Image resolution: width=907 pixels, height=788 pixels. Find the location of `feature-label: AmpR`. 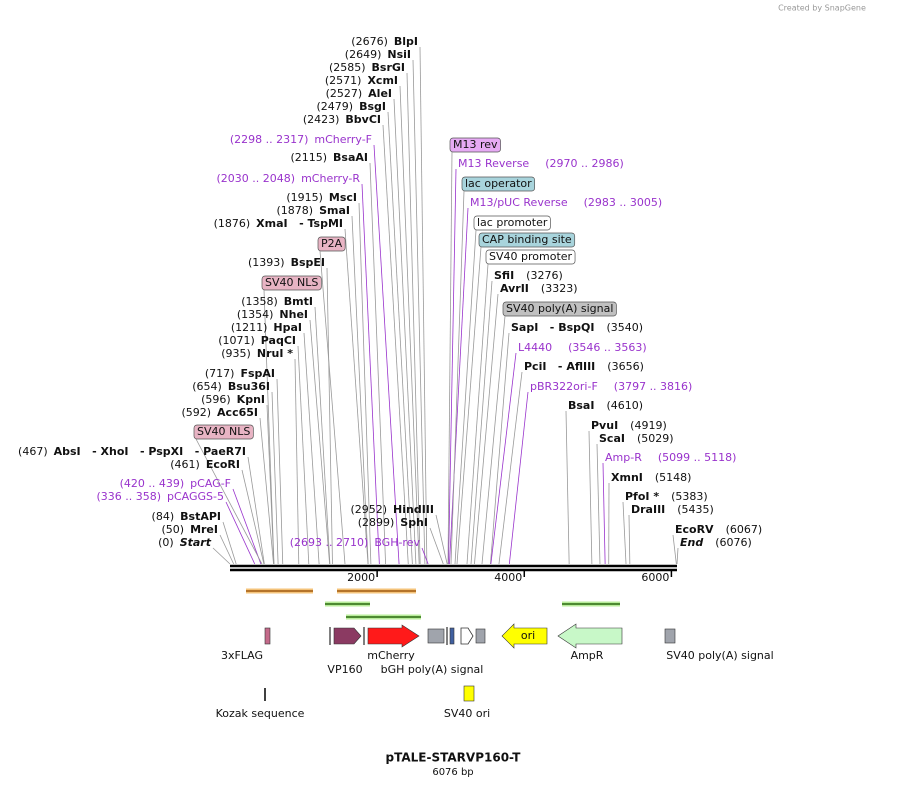

feature-label: AmpR is located at coordinates (587, 655).